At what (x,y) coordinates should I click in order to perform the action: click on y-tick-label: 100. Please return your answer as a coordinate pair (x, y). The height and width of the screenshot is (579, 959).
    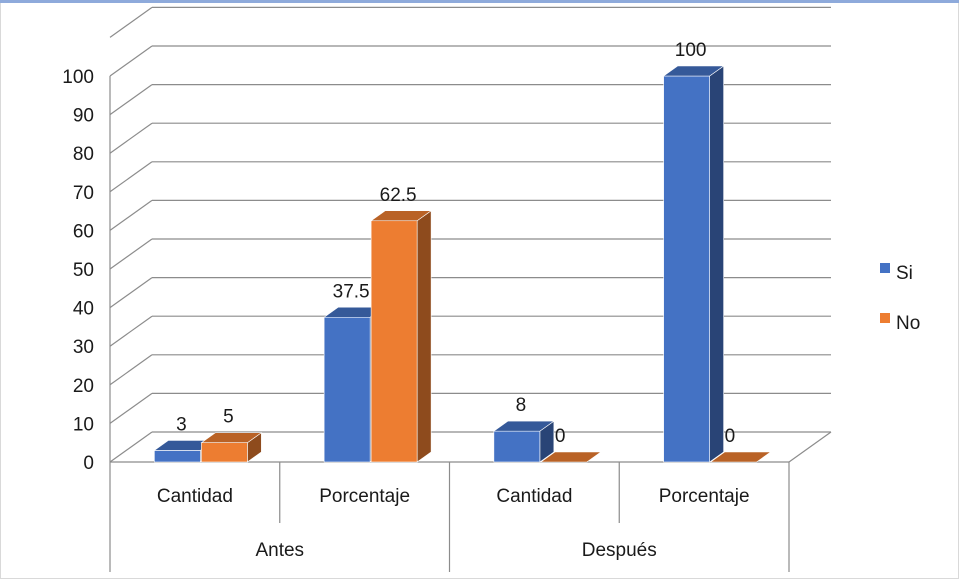
    Looking at the image, I should click on (78, 77).